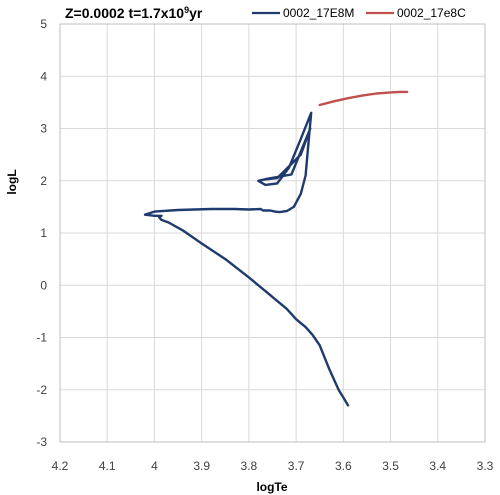  Describe the element at coordinates (43, 181) in the screenshot. I see `y-tick-label: 2` at that location.